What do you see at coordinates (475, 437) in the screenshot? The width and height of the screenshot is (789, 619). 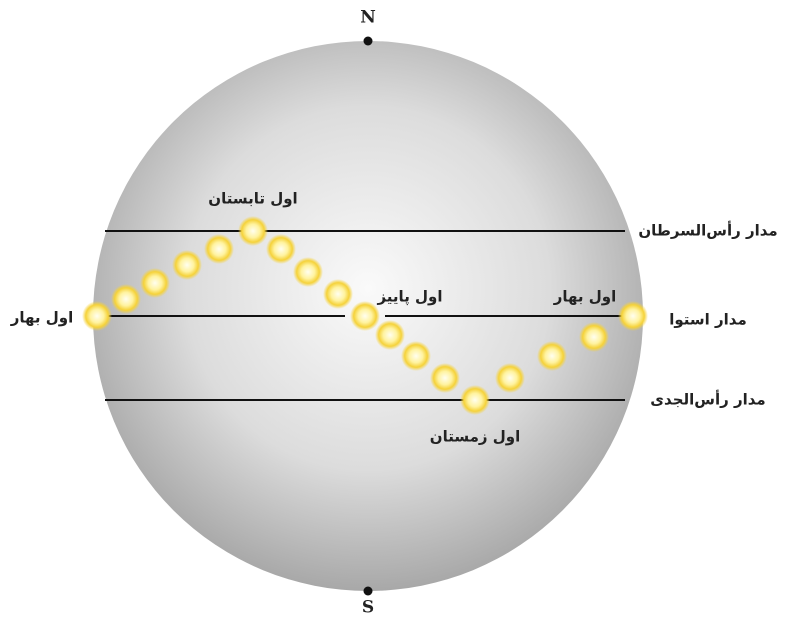 I see `season-label: اول زمستان` at bounding box center [475, 437].